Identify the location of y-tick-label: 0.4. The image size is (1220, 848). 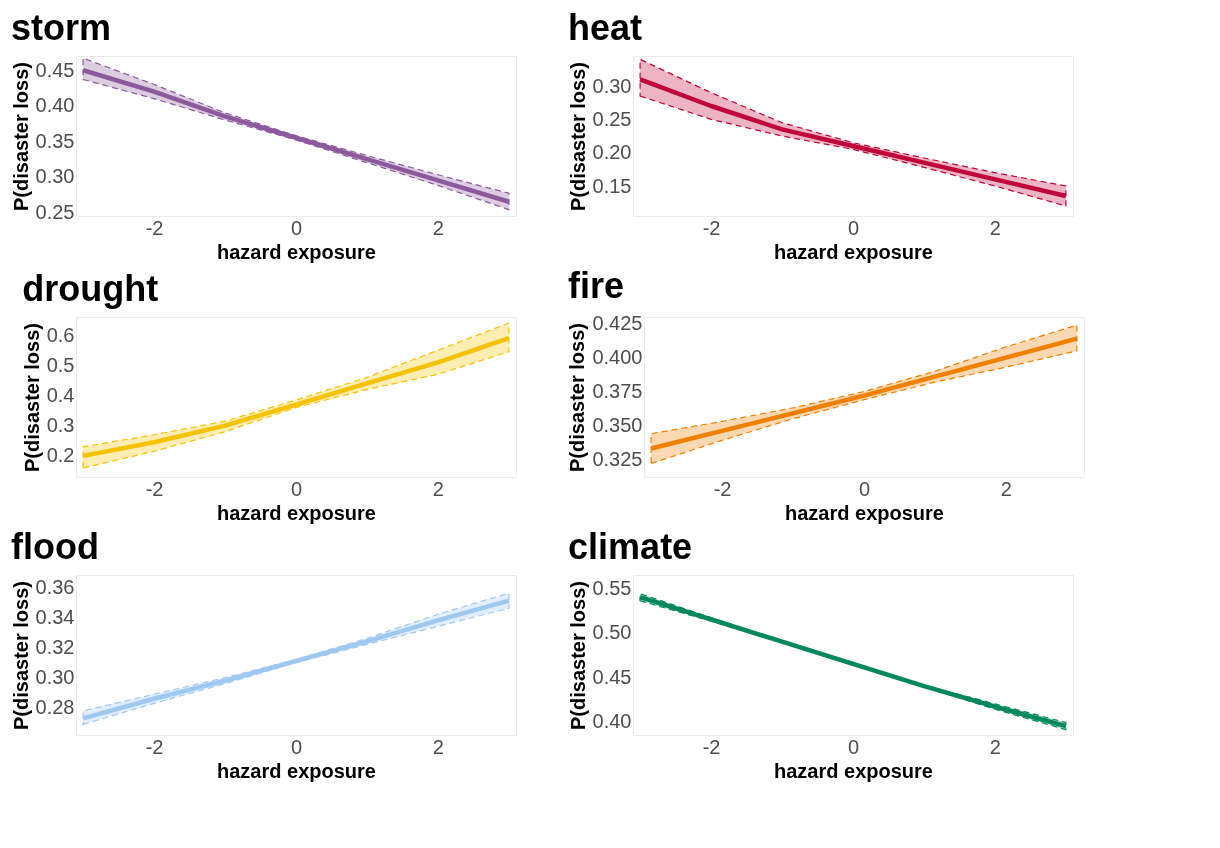
(60, 394).